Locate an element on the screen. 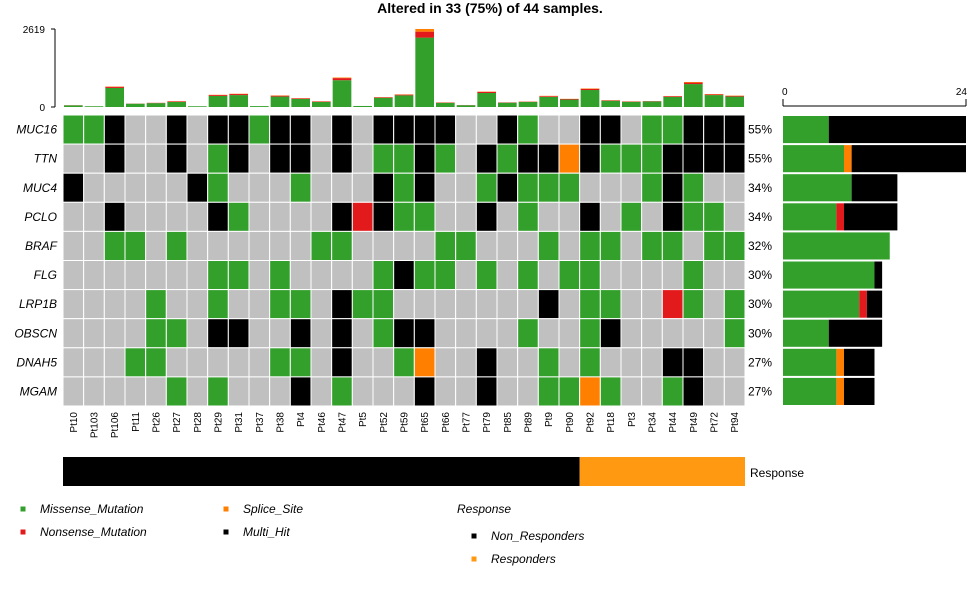 This screenshot has height=600, width=979. legend-label: Splice_Site is located at coordinates (273, 509).